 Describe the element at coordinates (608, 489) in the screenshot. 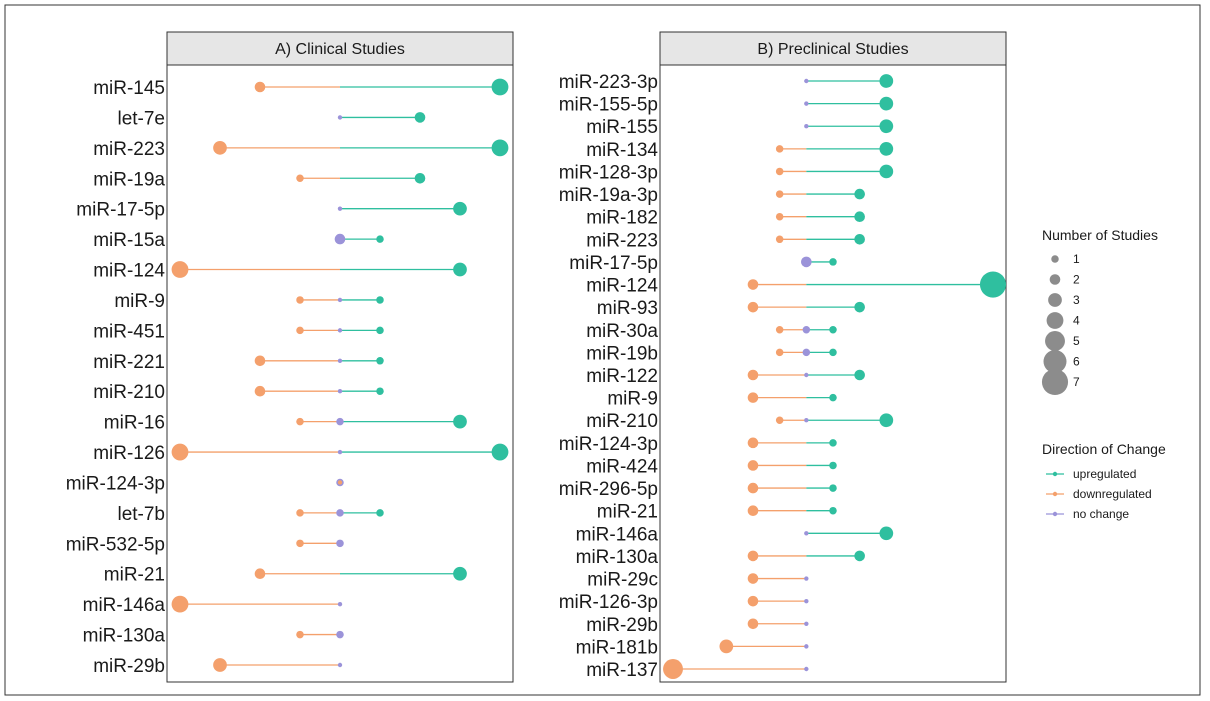

I see `panel-b-category-label: miR-296-5p` at that location.